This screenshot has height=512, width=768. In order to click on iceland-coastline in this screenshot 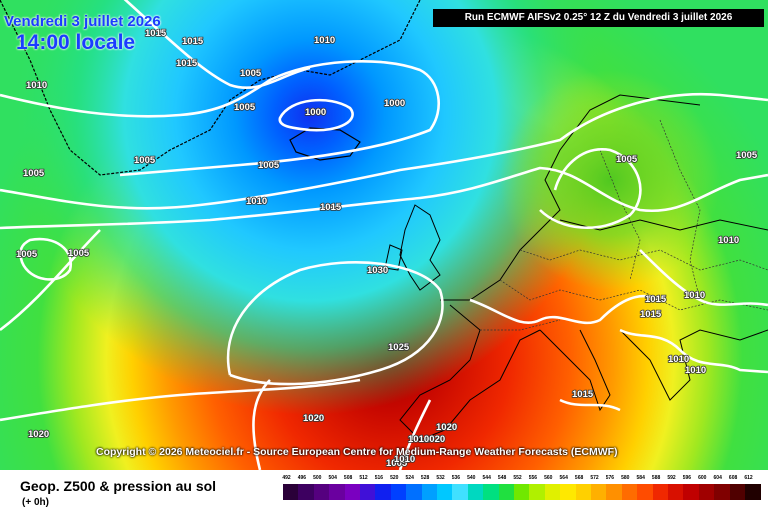, I will do `click(325, 144)`.